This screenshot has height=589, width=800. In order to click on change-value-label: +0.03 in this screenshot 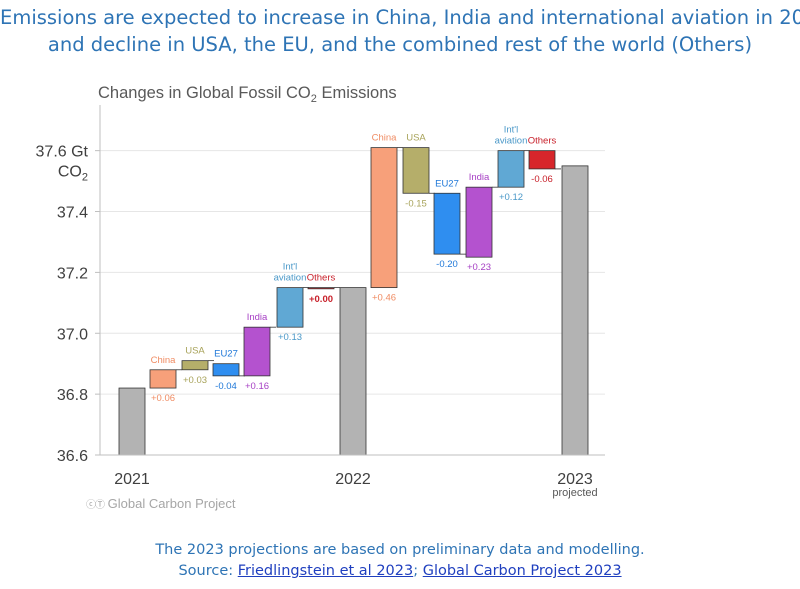, I will do `click(195, 380)`.